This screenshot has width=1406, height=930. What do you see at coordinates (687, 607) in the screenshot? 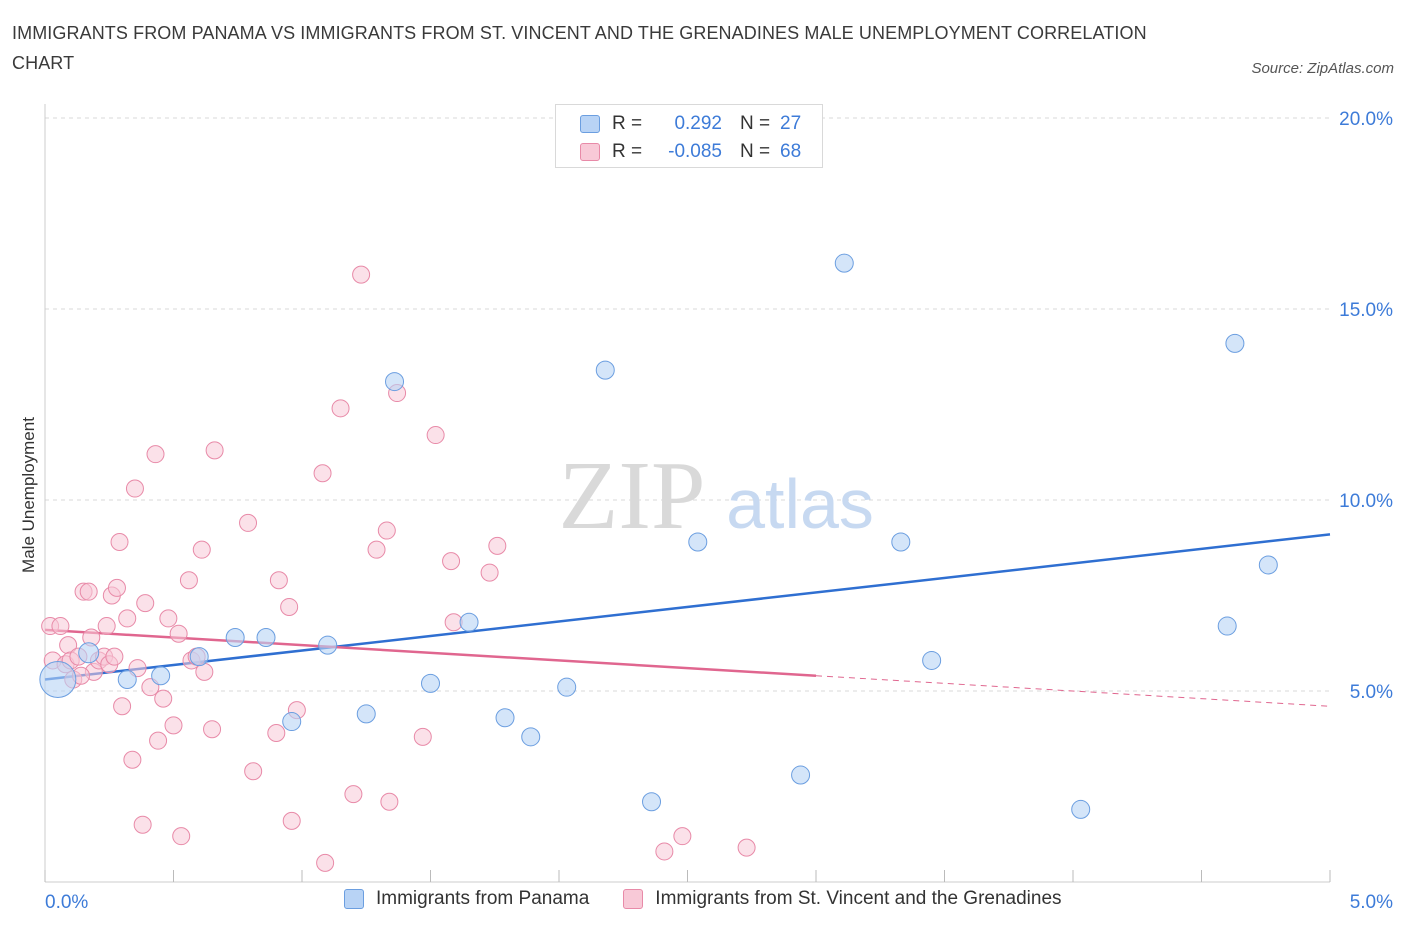
I see `trend-line-panama` at bounding box center [687, 607].